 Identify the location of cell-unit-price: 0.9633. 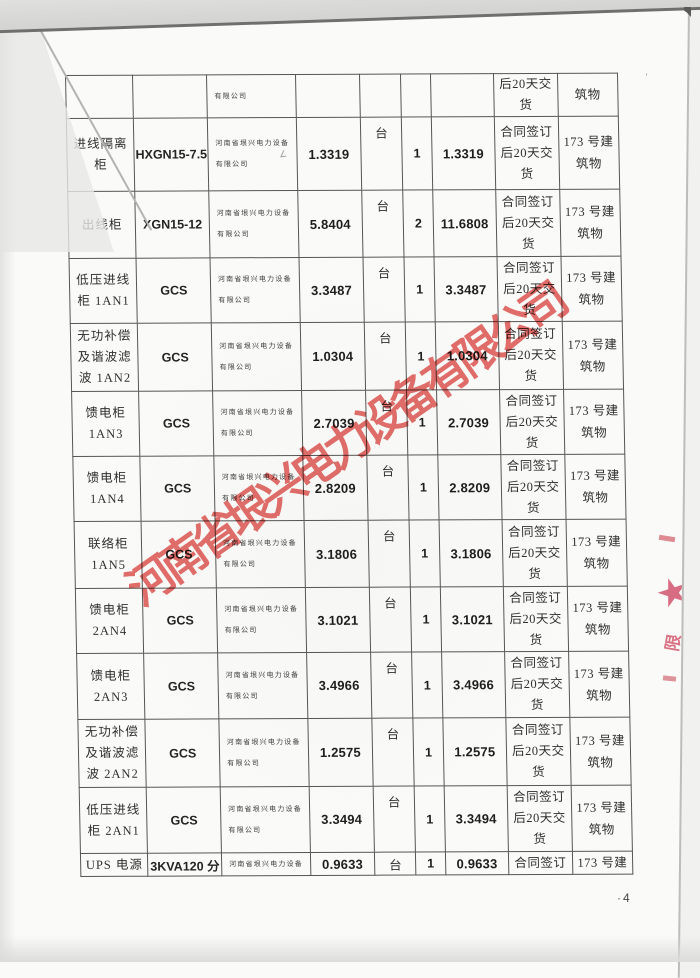
(342, 864).